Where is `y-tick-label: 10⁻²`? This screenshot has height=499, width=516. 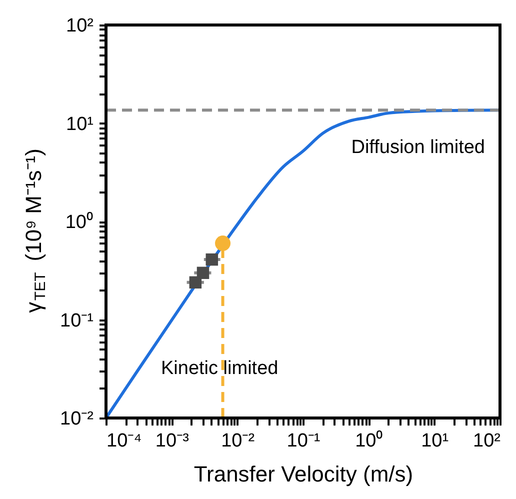
y-tick-label: 10⁻² is located at coordinates (77, 419).